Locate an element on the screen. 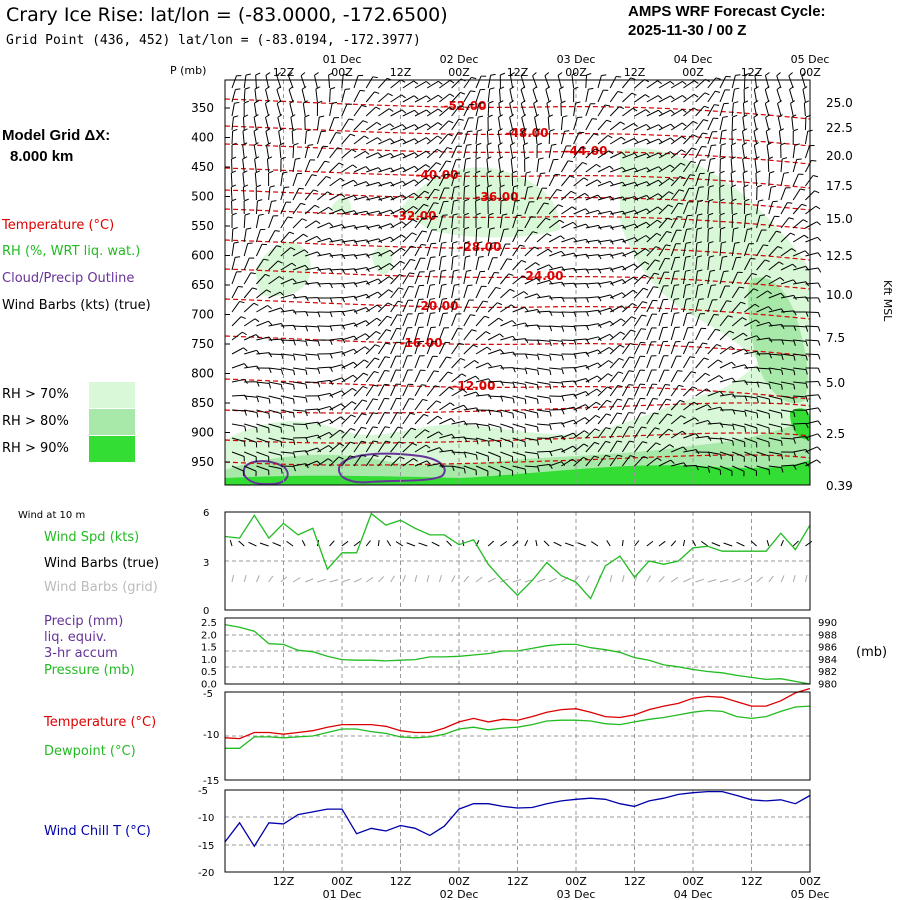  surface-barb-grid is located at coordinates (369, 580).